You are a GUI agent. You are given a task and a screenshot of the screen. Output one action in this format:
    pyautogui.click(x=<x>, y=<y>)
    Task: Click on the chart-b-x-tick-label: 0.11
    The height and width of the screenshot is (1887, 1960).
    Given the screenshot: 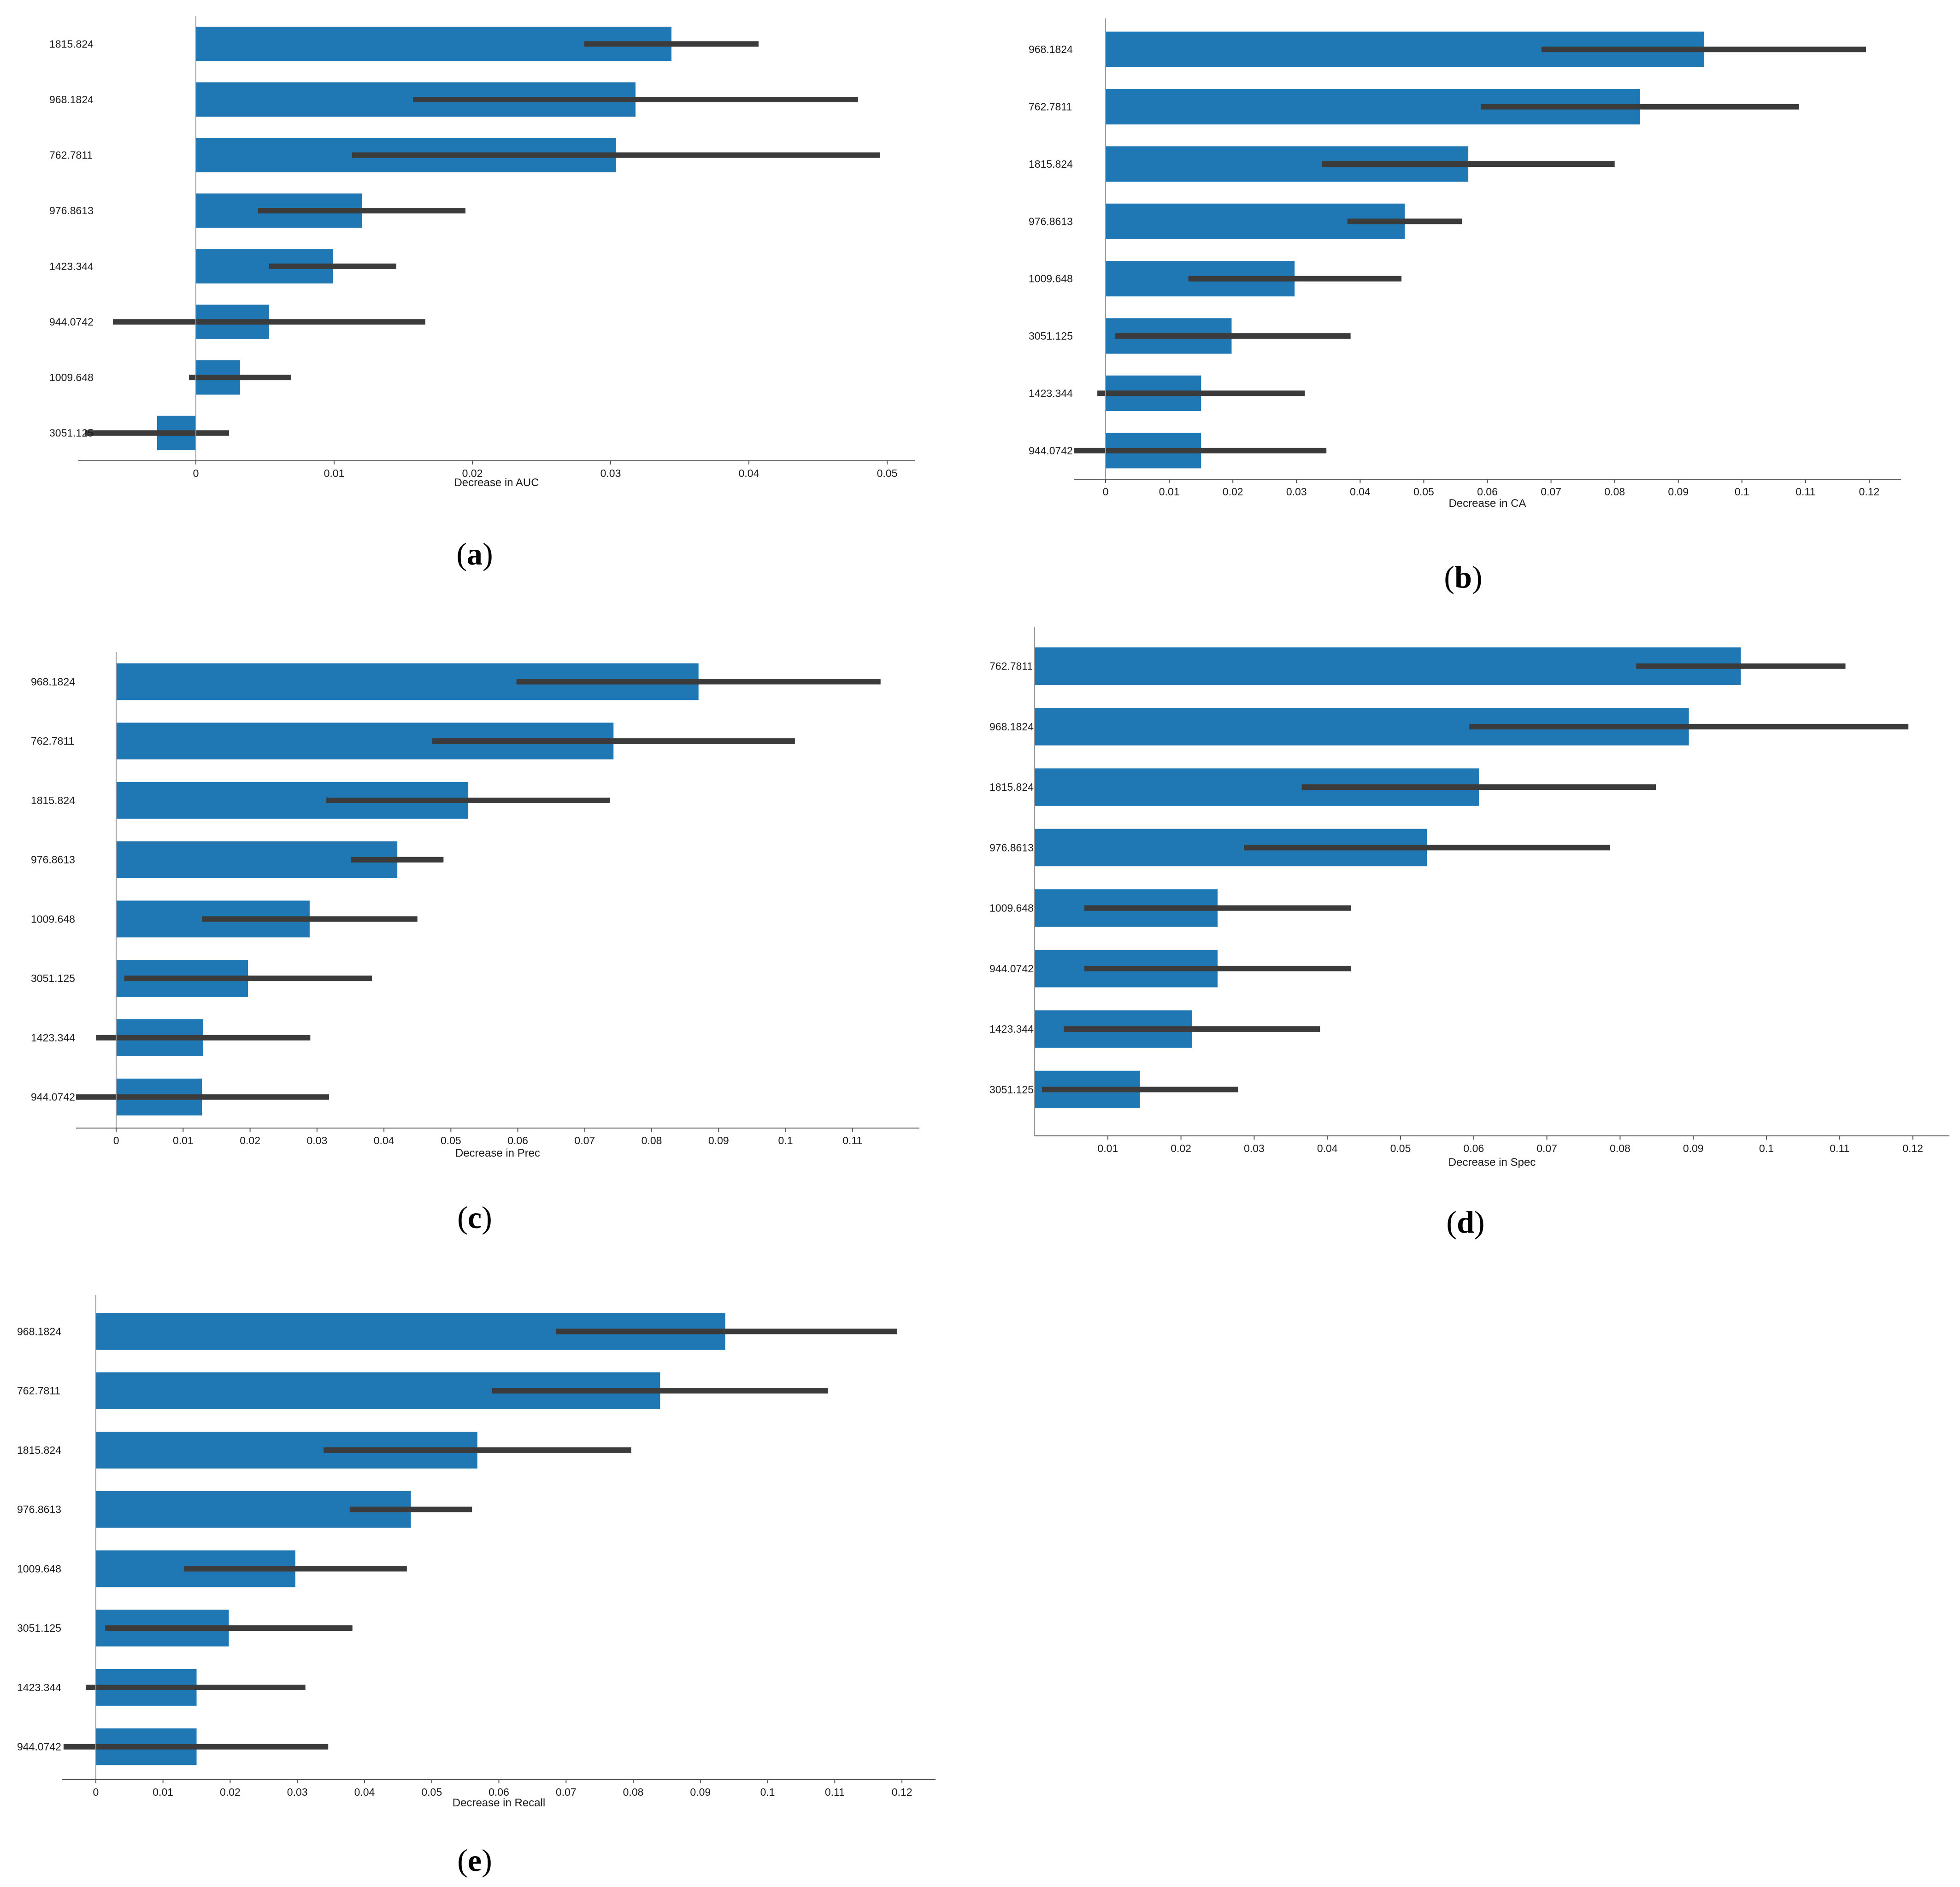 What is the action you would take?
    pyautogui.click(x=1805, y=492)
    